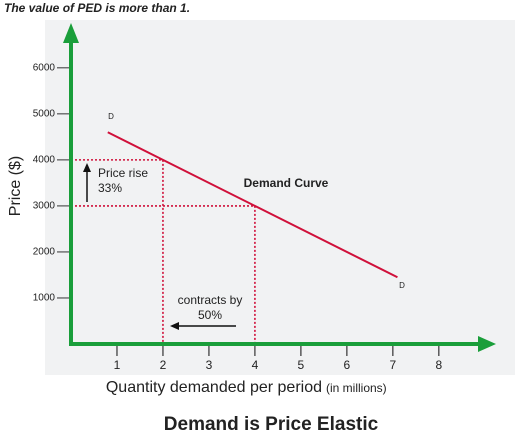  I want to click on x-tick-label: 5, so click(301, 365).